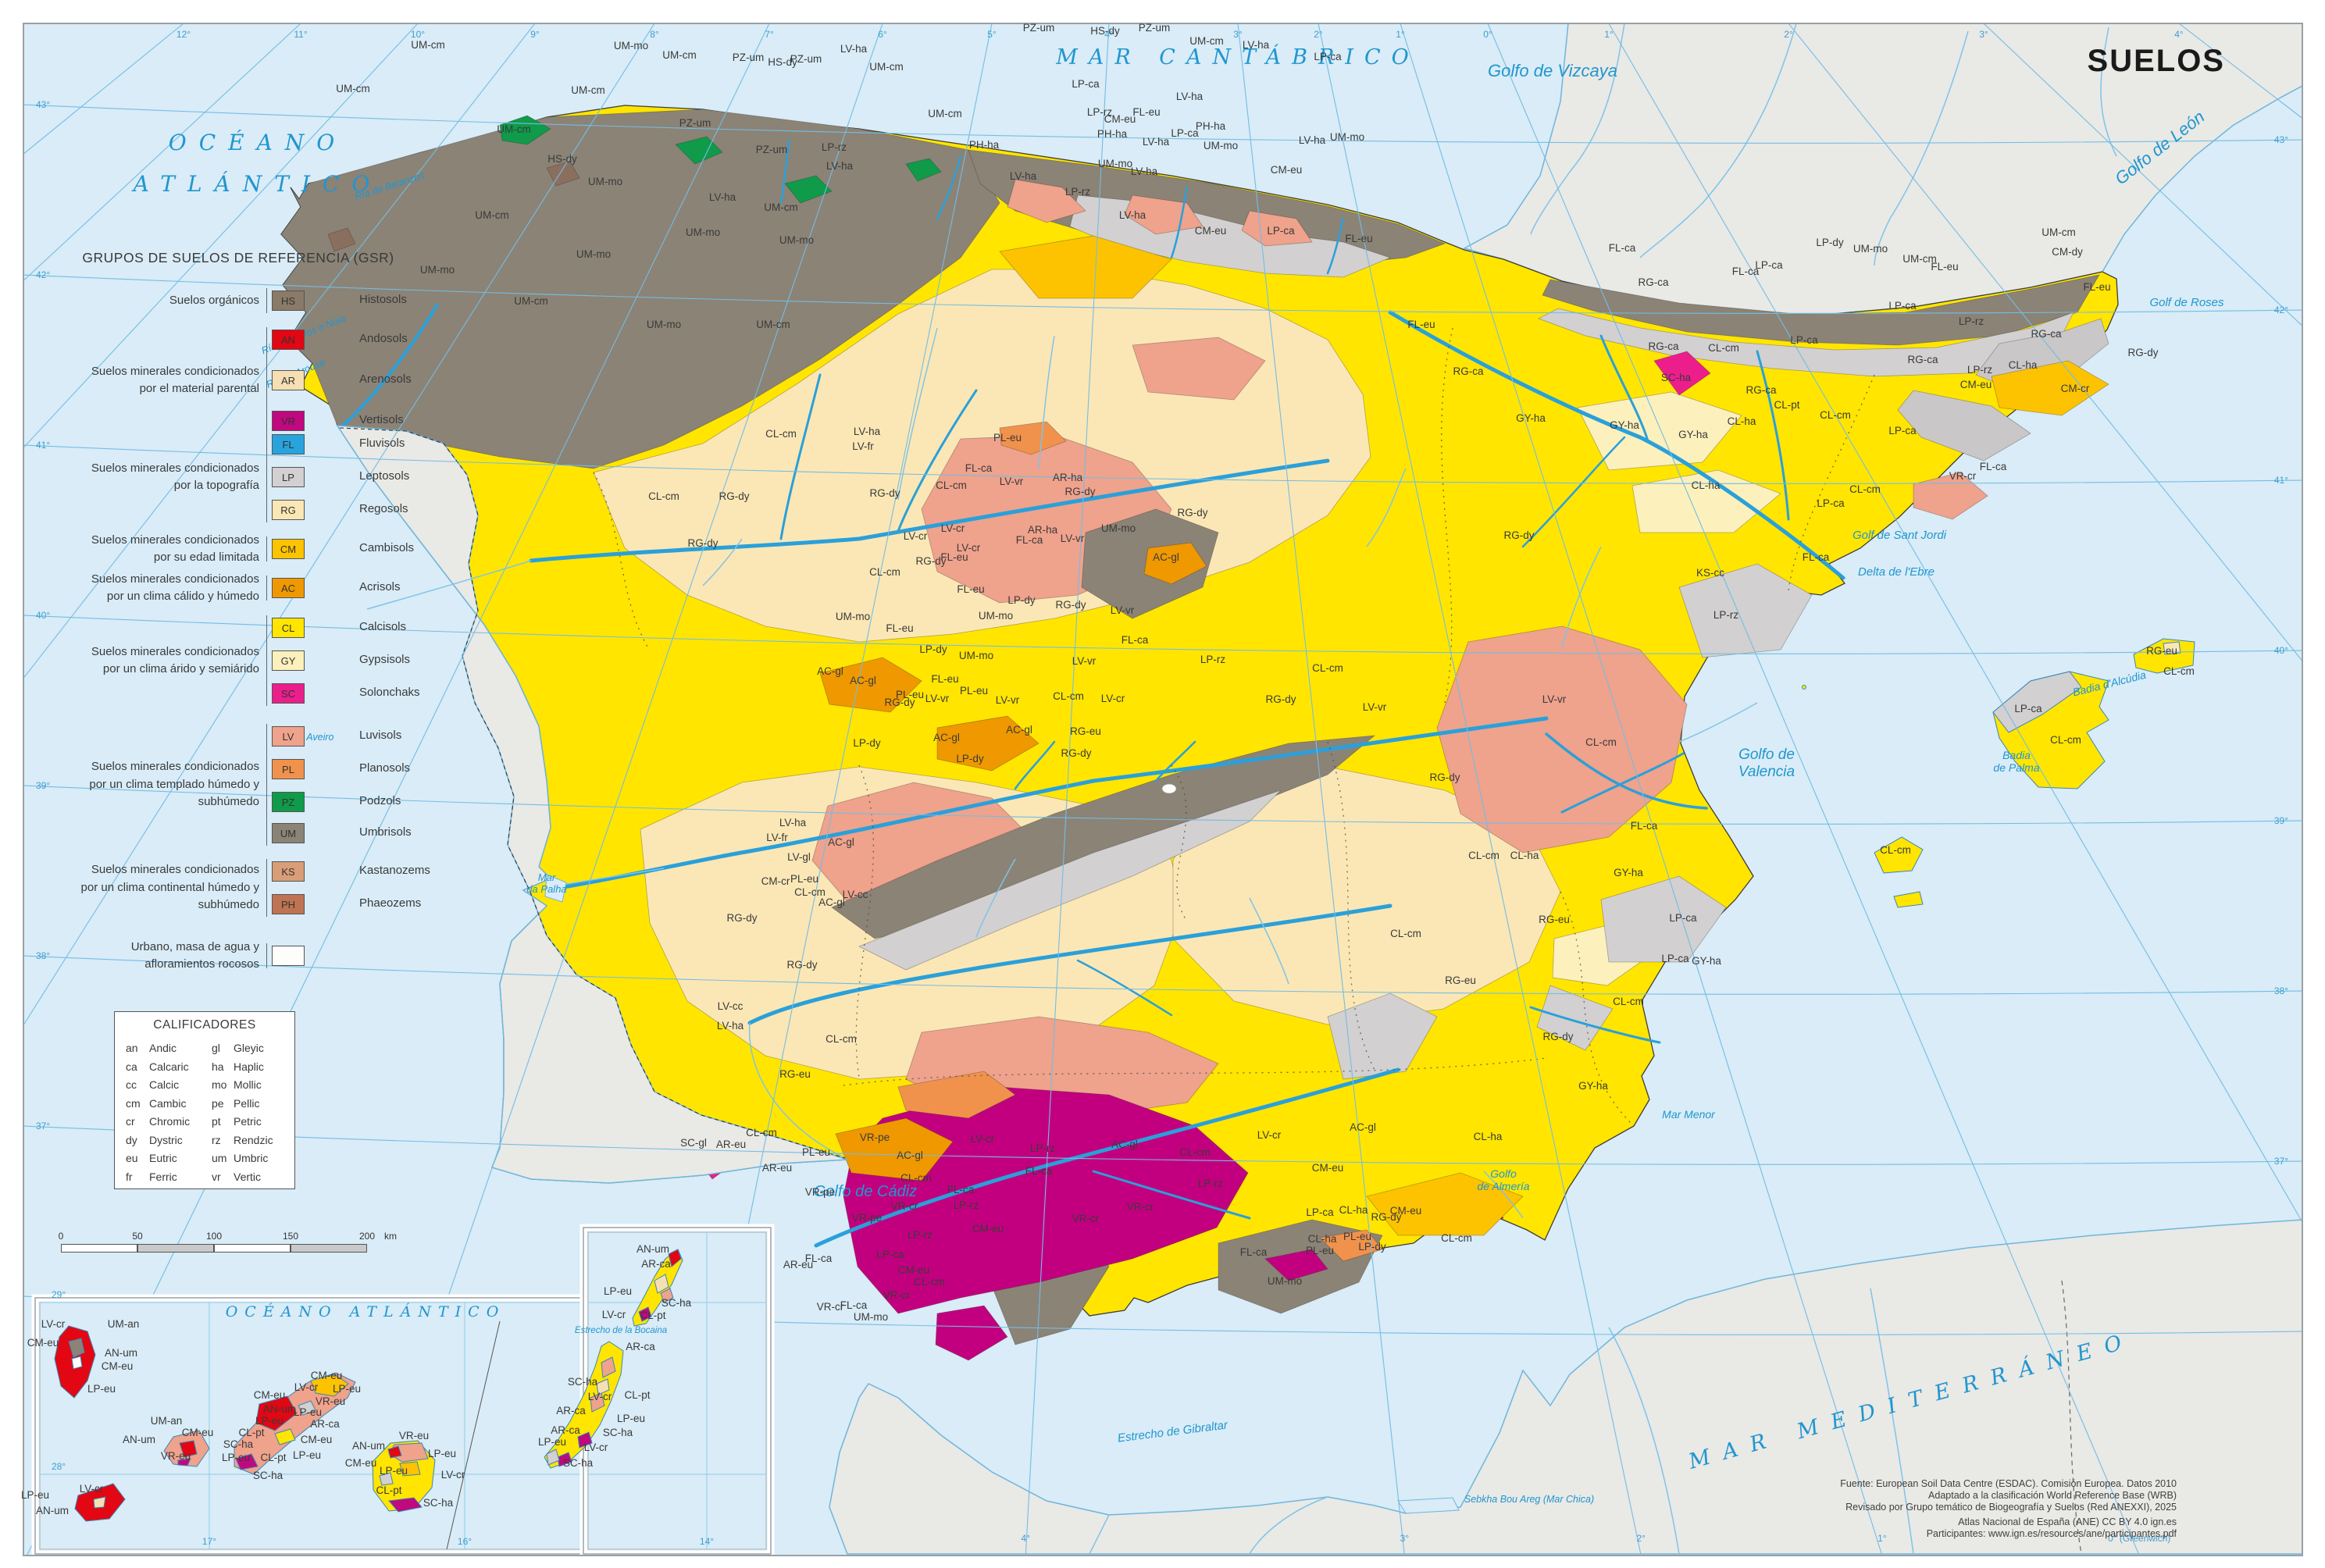 The height and width of the screenshot is (1568, 2325). I want to click on africa-landmass, so click(1566, 1387).